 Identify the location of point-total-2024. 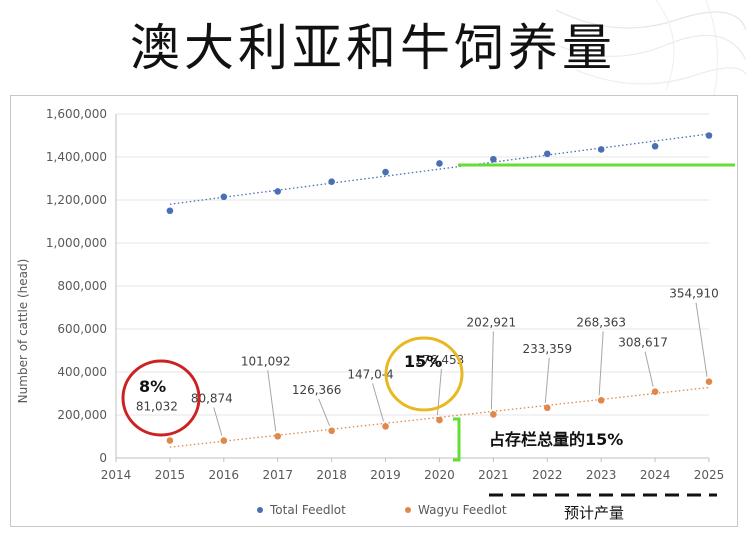
(655, 146).